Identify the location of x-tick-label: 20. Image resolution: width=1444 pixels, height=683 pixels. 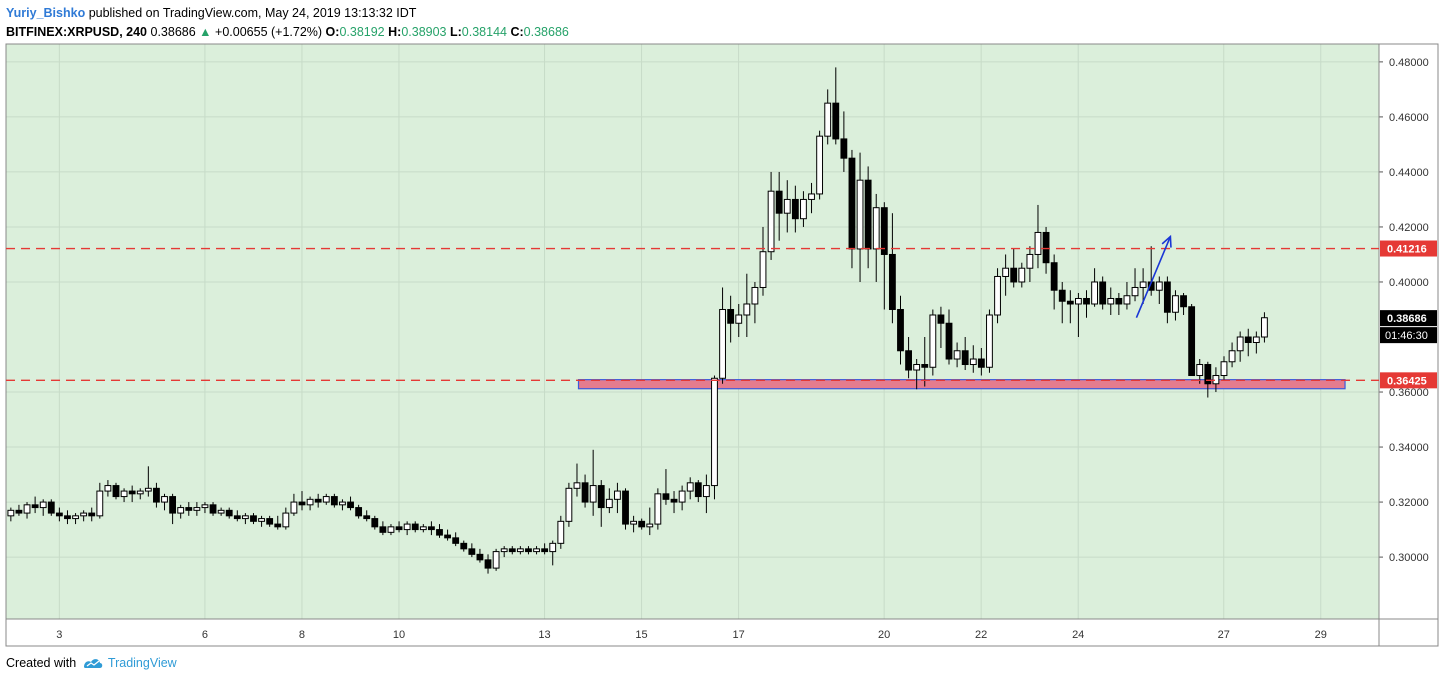
(884, 635).